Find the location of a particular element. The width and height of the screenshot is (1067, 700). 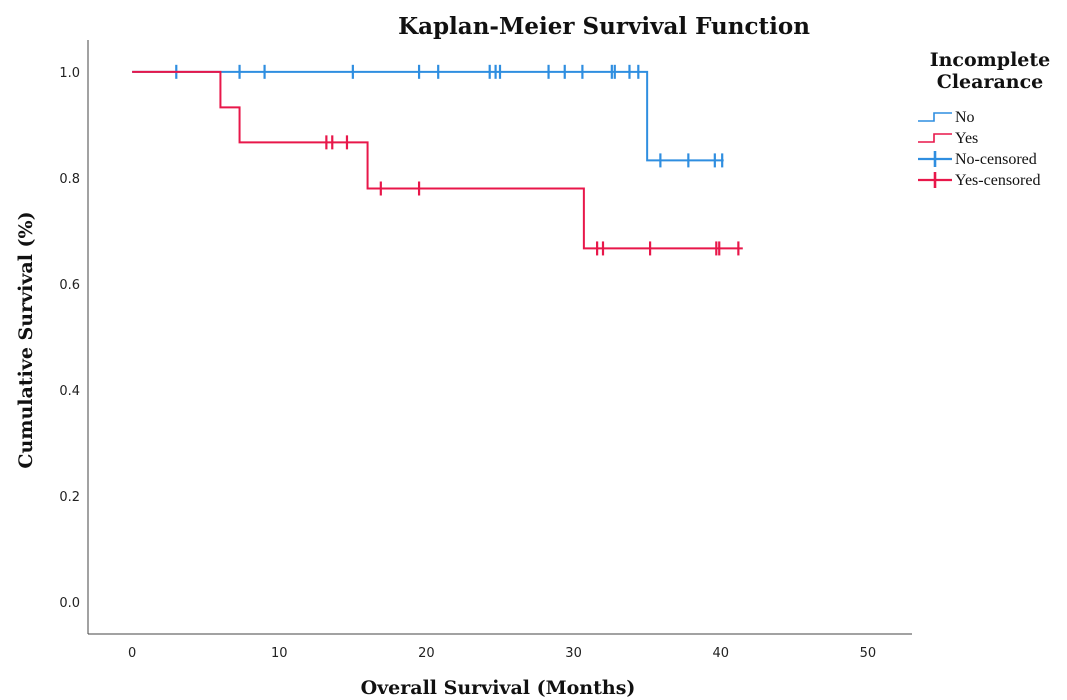

legend-label: Yes is located at coordinates (966, 138).